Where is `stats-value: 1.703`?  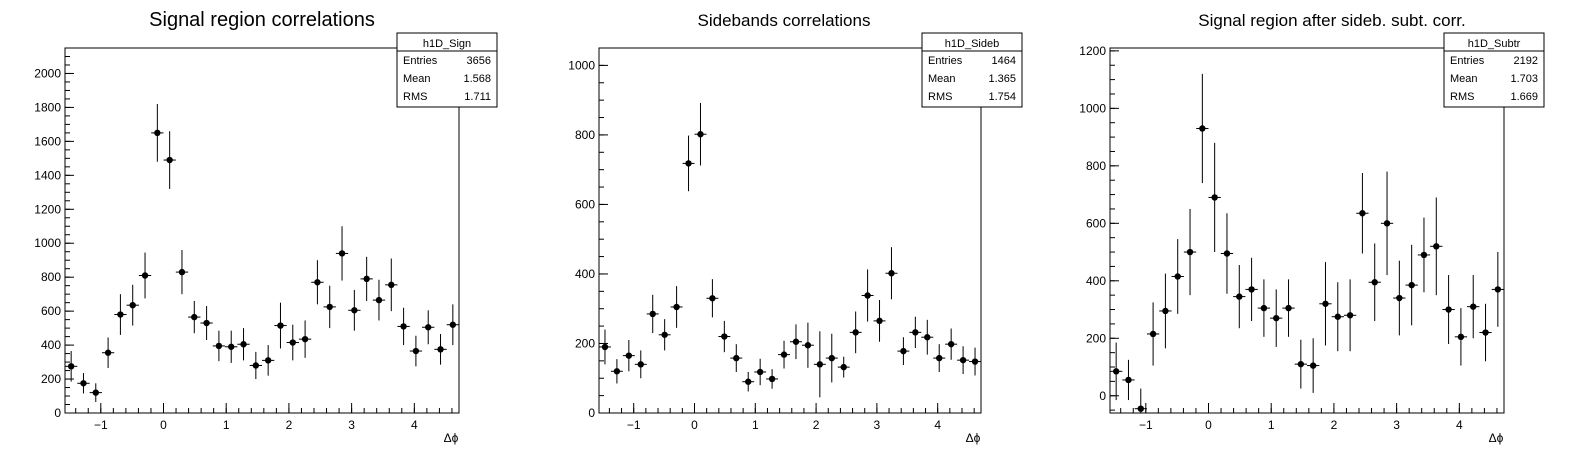 stats-value: 1.703 is located at coordinates (1524, 79).